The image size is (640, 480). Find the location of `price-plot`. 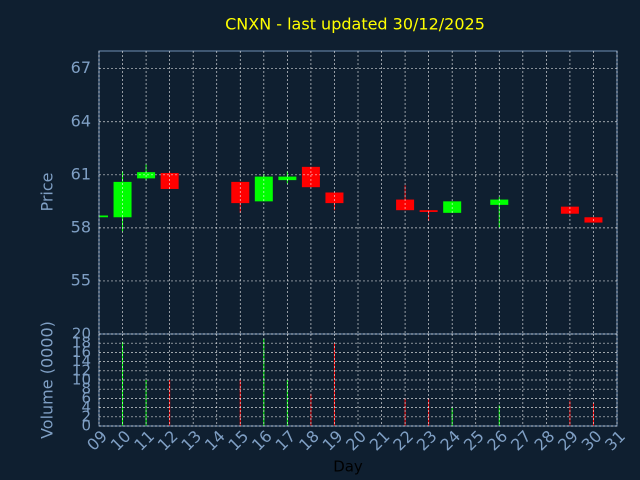

price-plot is located at coordinates (351, 198).